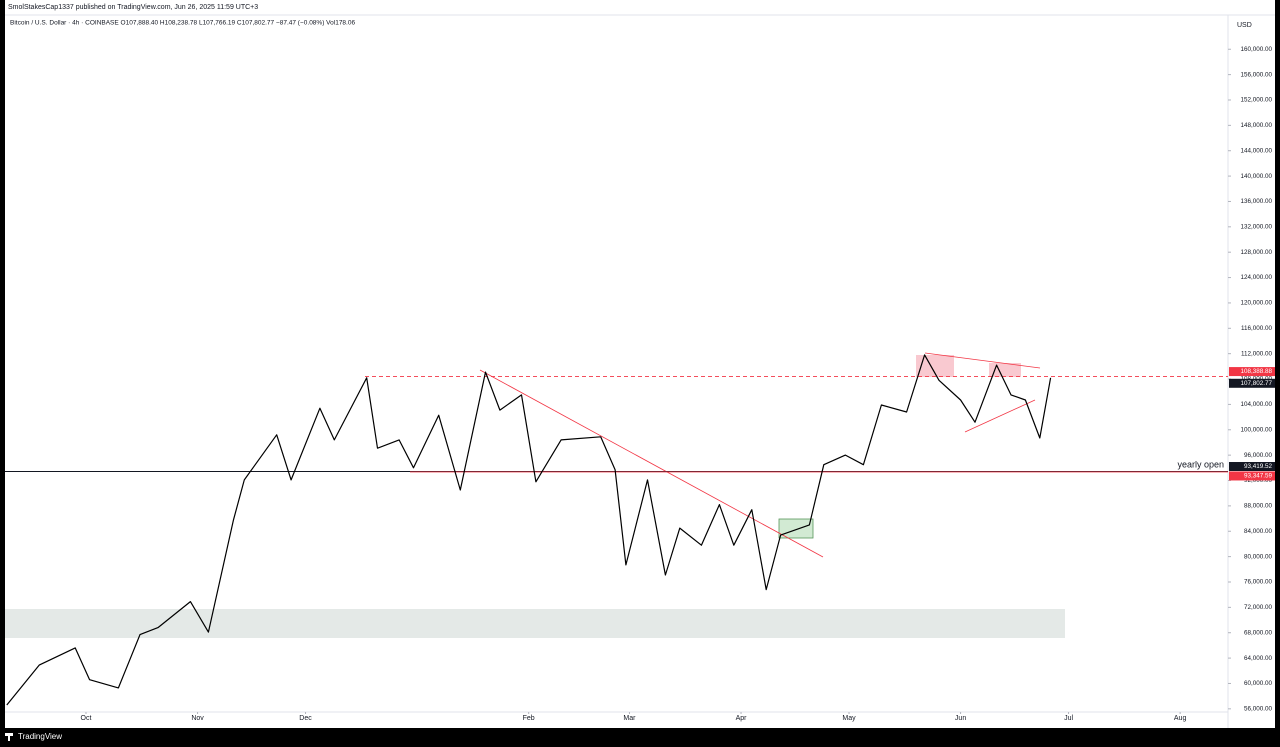  Describe the element at coordinates (1258, 709) in the screenshot. I see `y-tick-label: 56,000.00` at that location.